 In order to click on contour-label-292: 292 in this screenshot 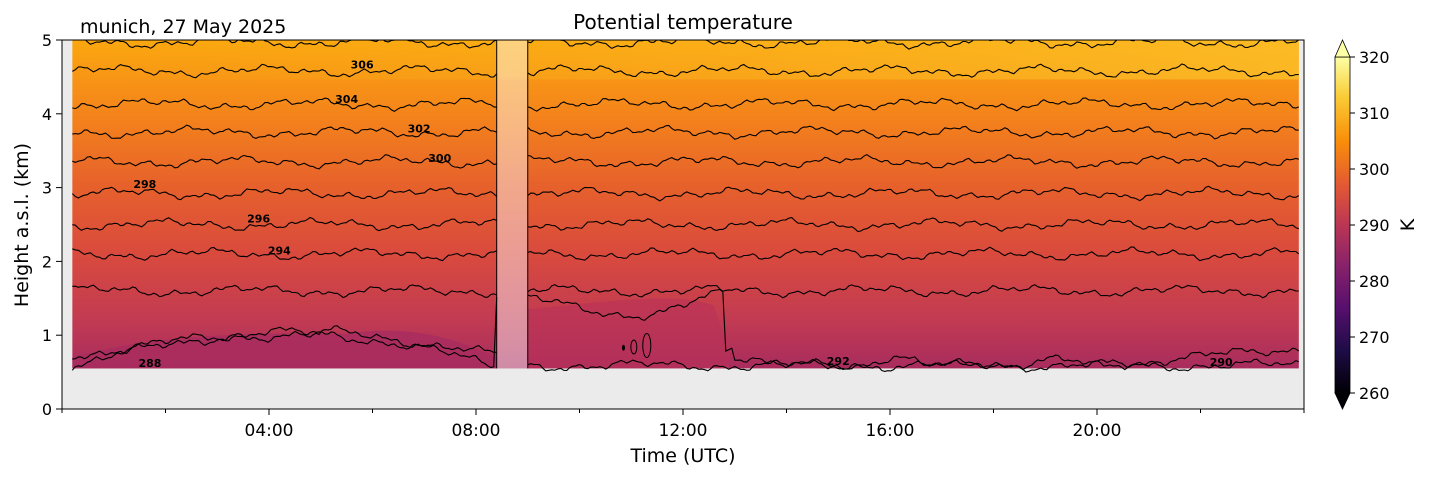, I will do `click(838, 361)`.